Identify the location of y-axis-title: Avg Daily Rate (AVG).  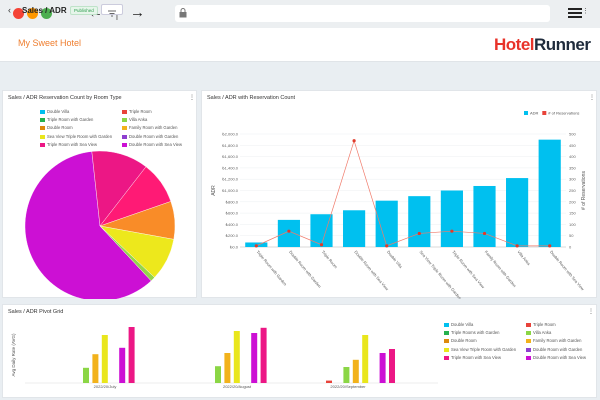
(13, 355).